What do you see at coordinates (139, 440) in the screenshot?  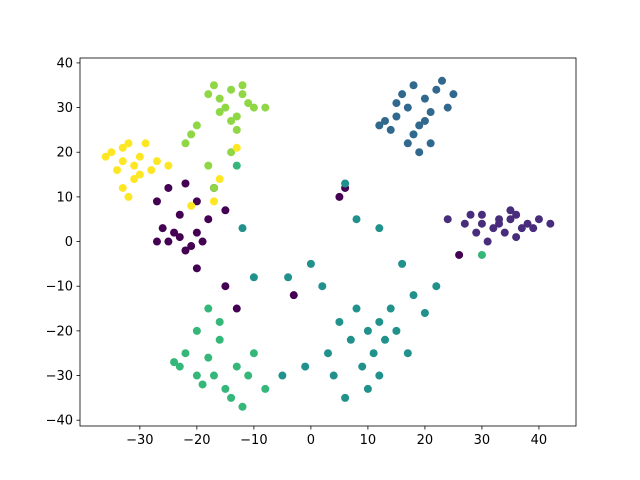 I see `x-tick-label: −30` at bounding box center [139, 440].